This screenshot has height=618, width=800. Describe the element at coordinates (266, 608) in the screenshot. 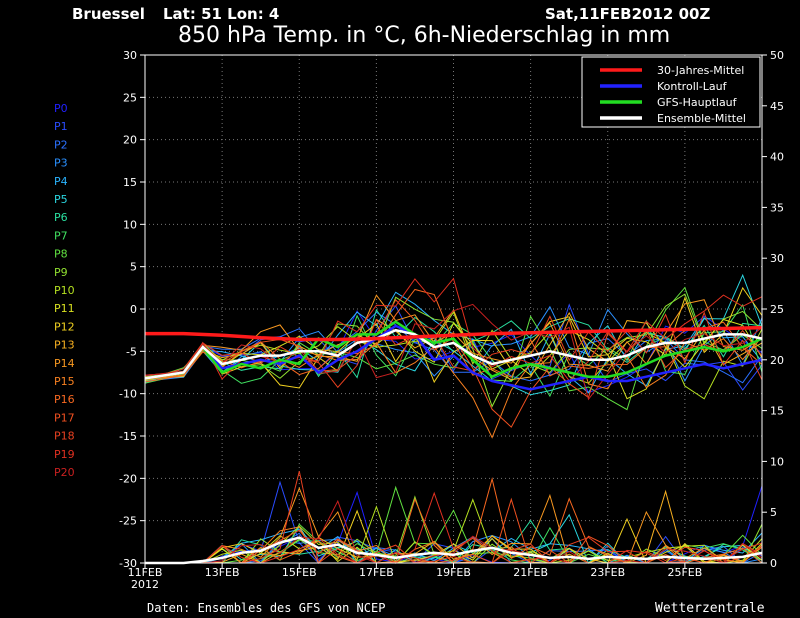

I see `data-source: Daten: Ensembles des GFS von NCEP` at that location.